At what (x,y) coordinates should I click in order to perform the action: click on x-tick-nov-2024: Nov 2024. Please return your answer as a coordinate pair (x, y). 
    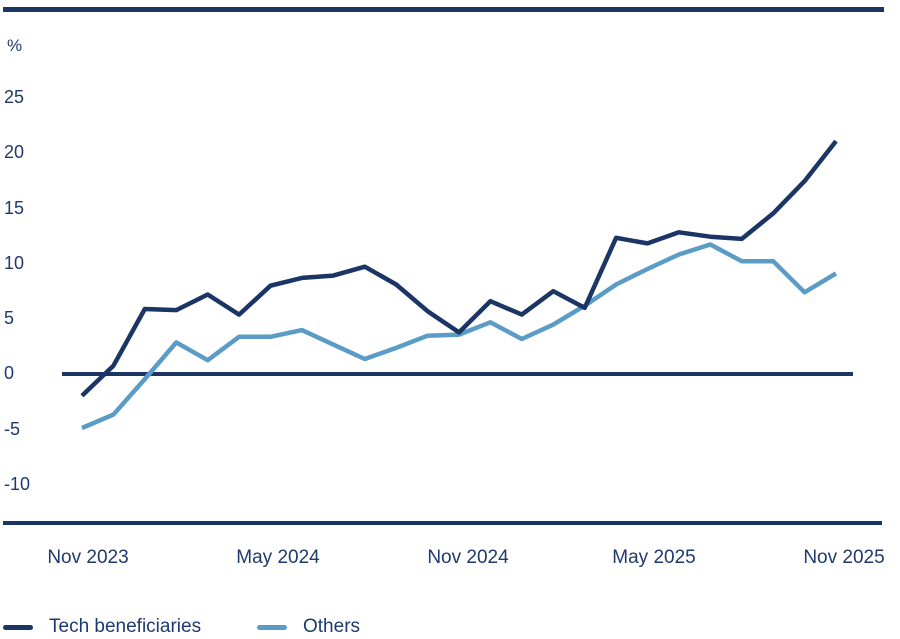
    Looking at the image, I should click on (468, 557).